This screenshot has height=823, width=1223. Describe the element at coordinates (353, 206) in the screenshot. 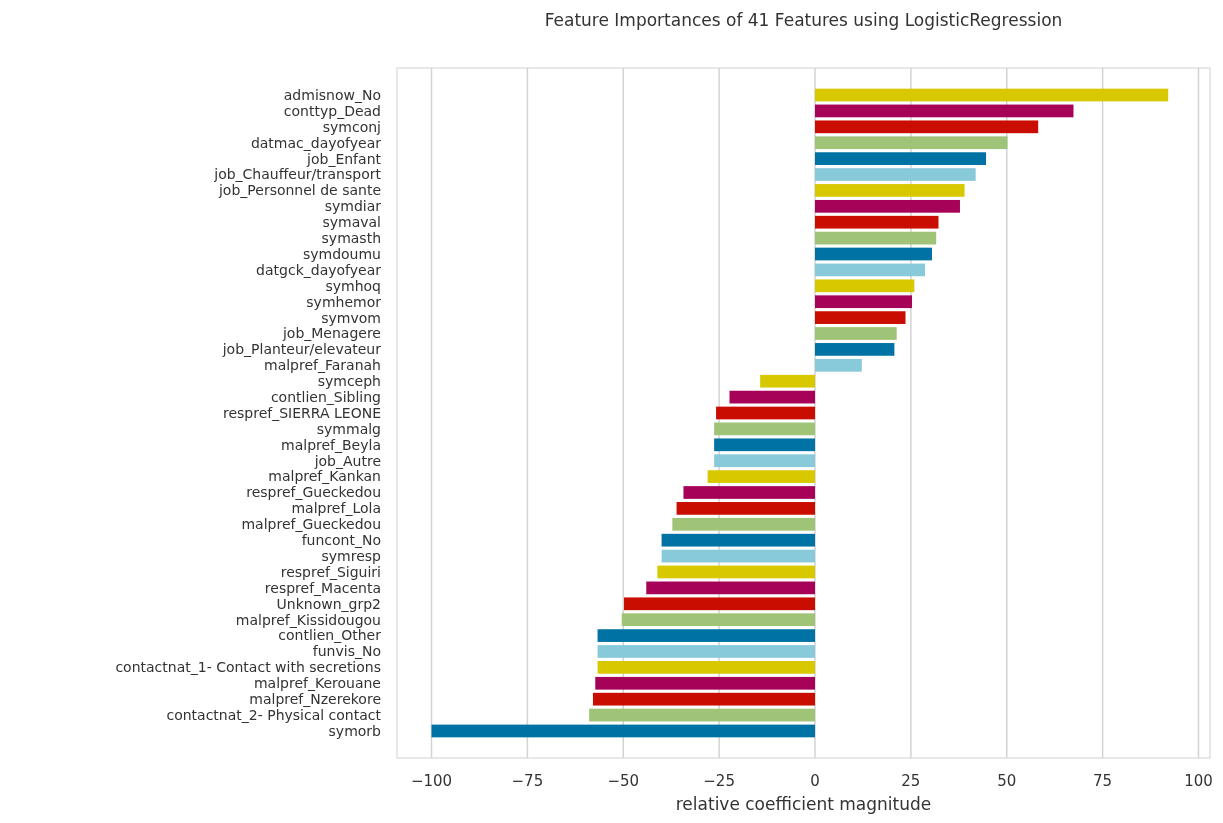

I see `y-tick-label: symdiar` at that location.